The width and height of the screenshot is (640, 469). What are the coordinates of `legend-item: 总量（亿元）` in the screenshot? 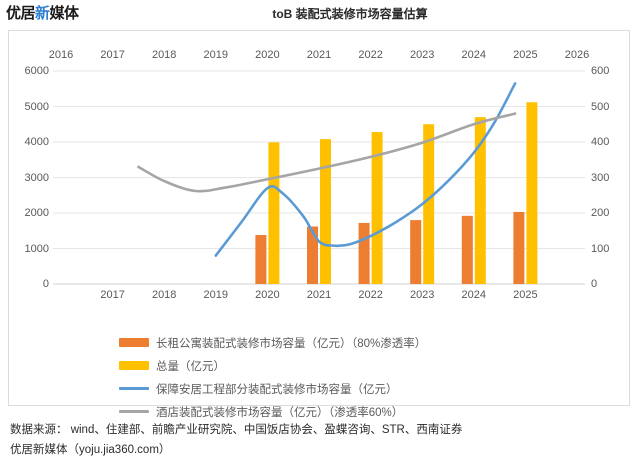 It's located at (369, 365).